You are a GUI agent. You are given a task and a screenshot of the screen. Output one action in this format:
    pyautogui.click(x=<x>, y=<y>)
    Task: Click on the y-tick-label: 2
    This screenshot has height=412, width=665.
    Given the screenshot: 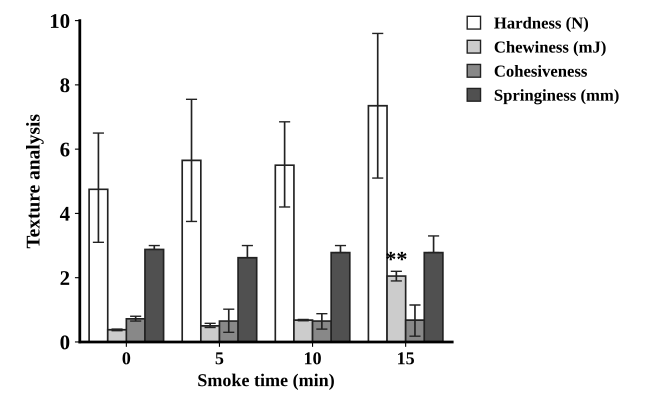 What is the action you would take?
    pyautogui.click(x=65, y=278)
    